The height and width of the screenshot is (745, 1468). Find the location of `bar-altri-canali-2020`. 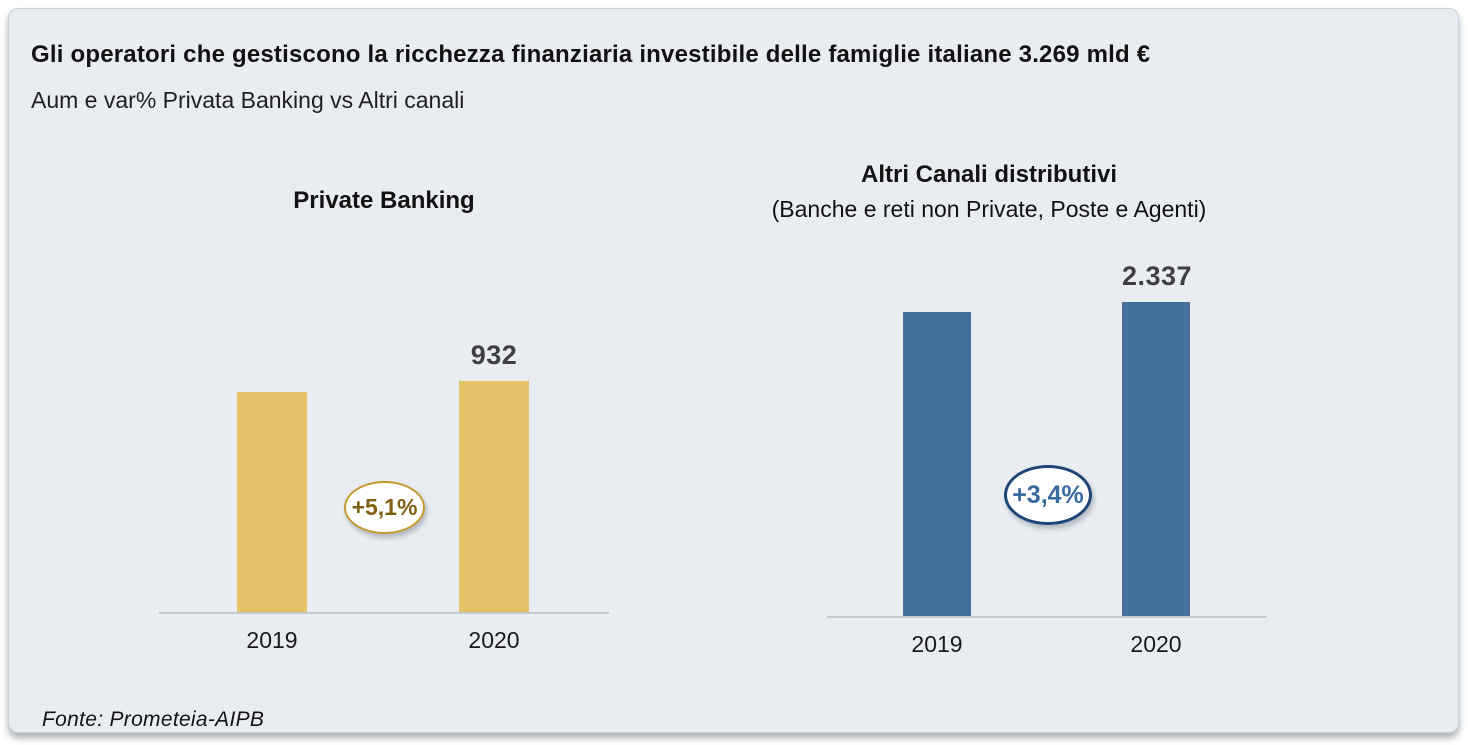

bar-altri-canali-2020 is located at coordinates (1156, 459).